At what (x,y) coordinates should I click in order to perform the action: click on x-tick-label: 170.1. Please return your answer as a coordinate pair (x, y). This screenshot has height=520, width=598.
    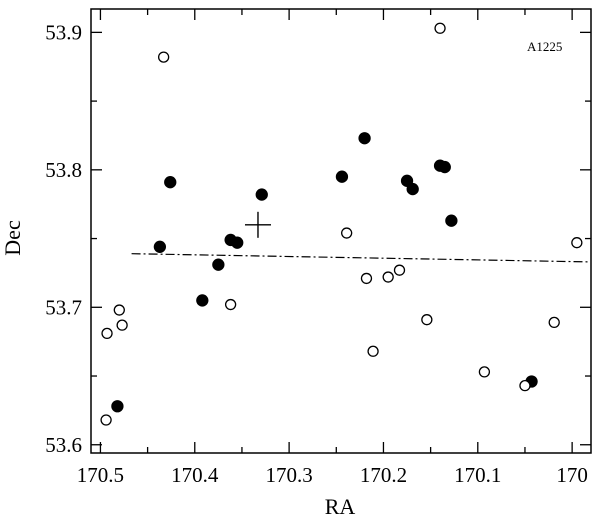
    Looking at the image, I should click on (477, 475).